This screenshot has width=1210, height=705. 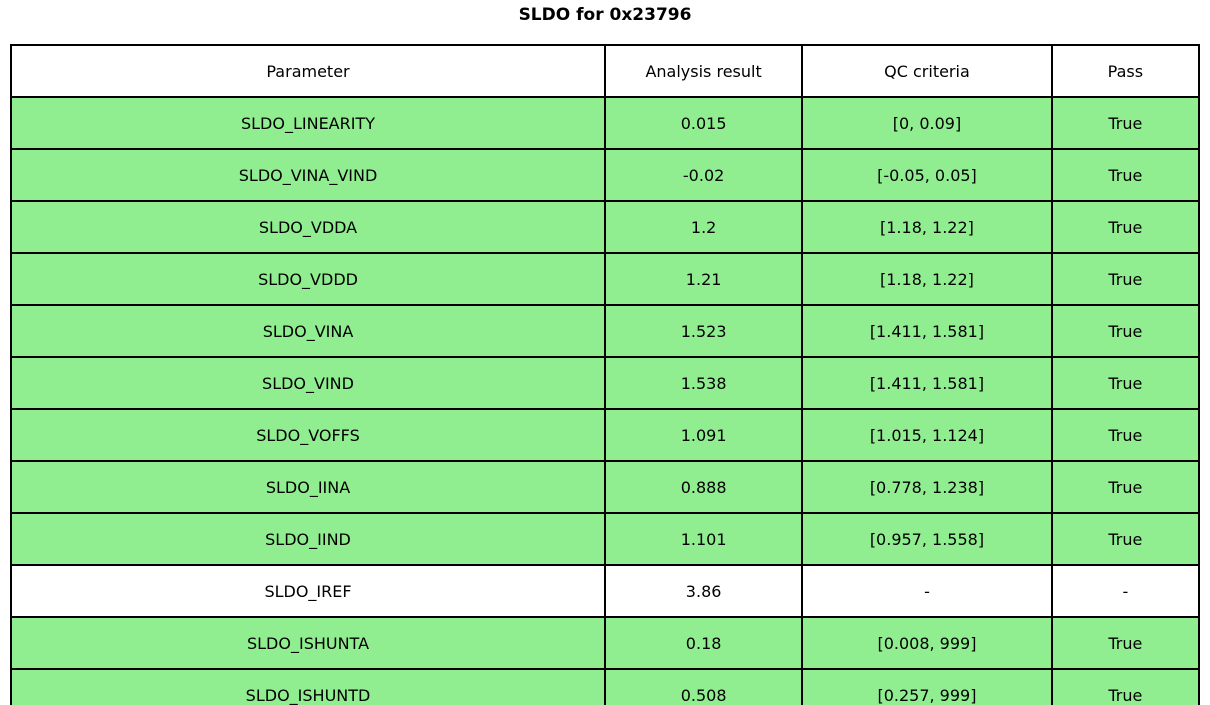 I want to click on table-row: SLDO_VIND 1.538 [1.411, 1.581] True, so click(x=605, y=383).